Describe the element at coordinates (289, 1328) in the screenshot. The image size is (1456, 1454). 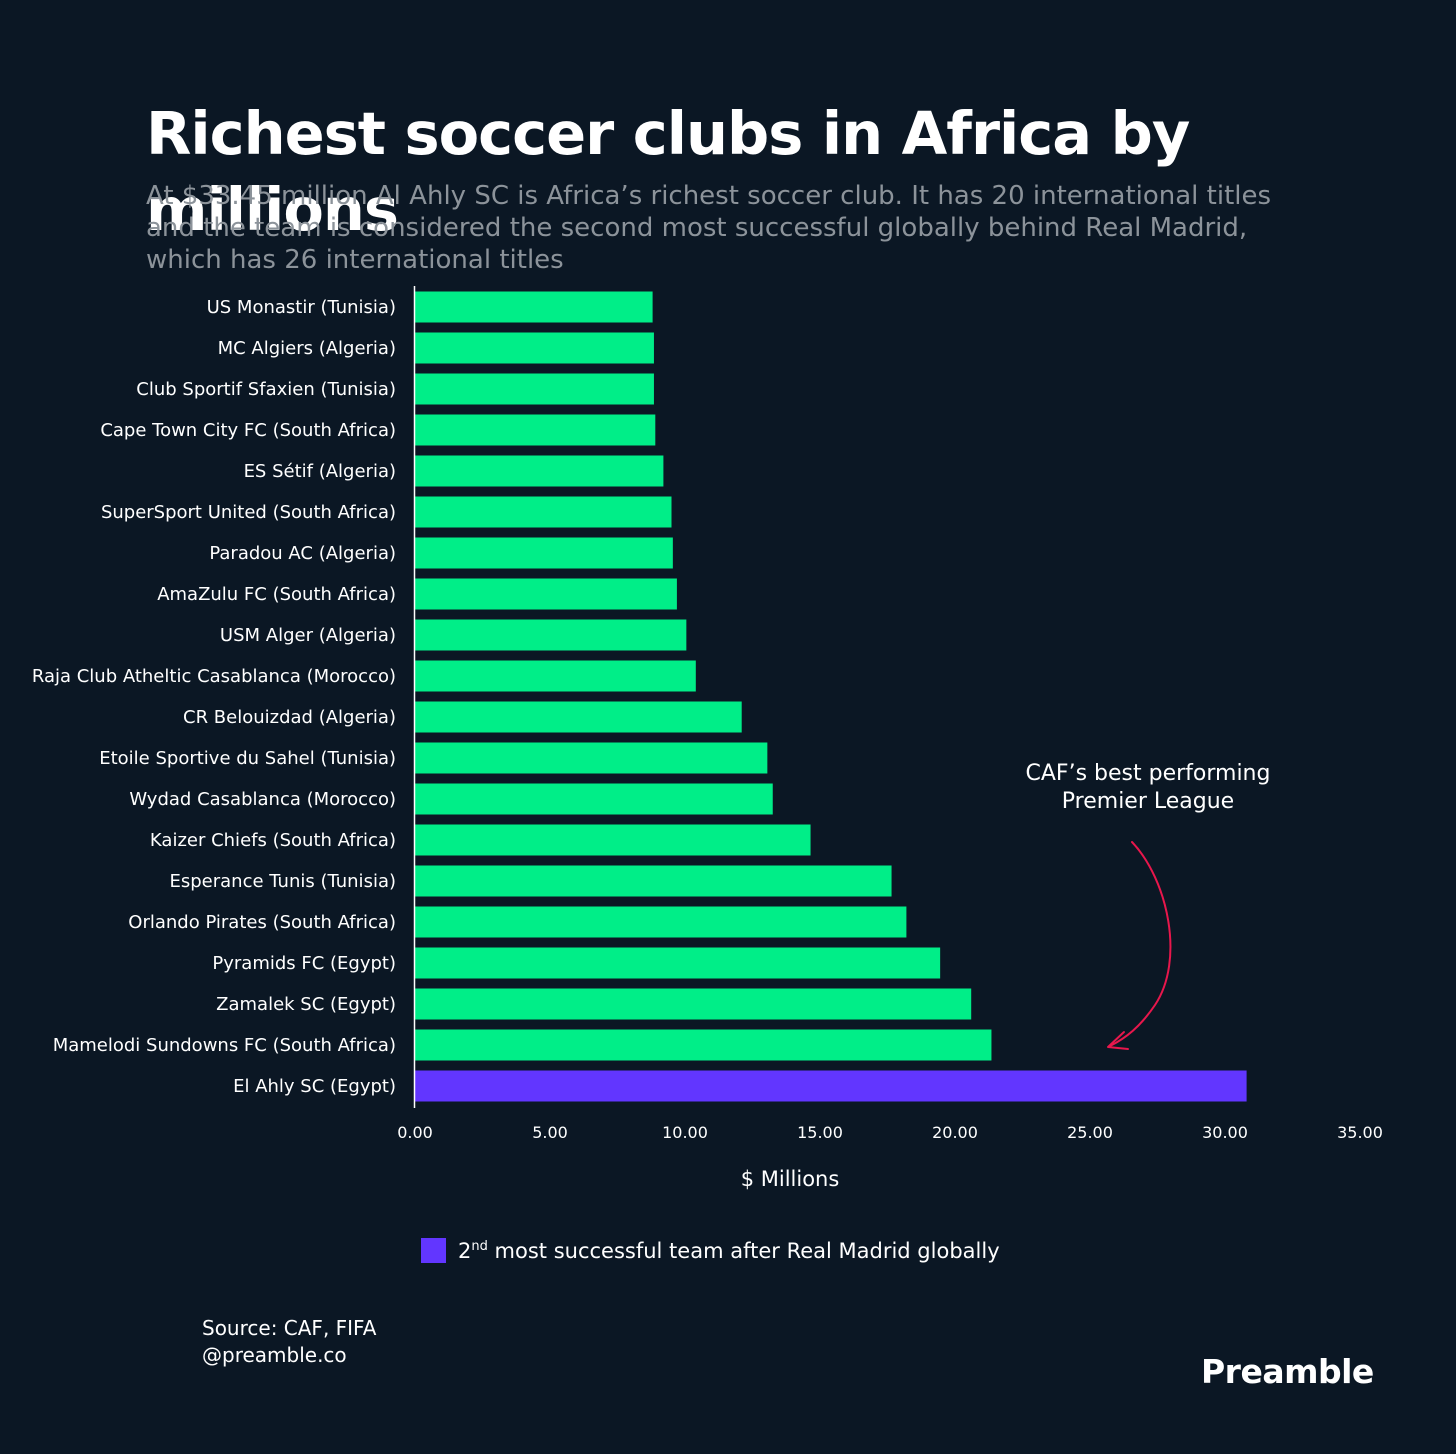
I see `source-text: Source: CAF, FIFA` at that location.